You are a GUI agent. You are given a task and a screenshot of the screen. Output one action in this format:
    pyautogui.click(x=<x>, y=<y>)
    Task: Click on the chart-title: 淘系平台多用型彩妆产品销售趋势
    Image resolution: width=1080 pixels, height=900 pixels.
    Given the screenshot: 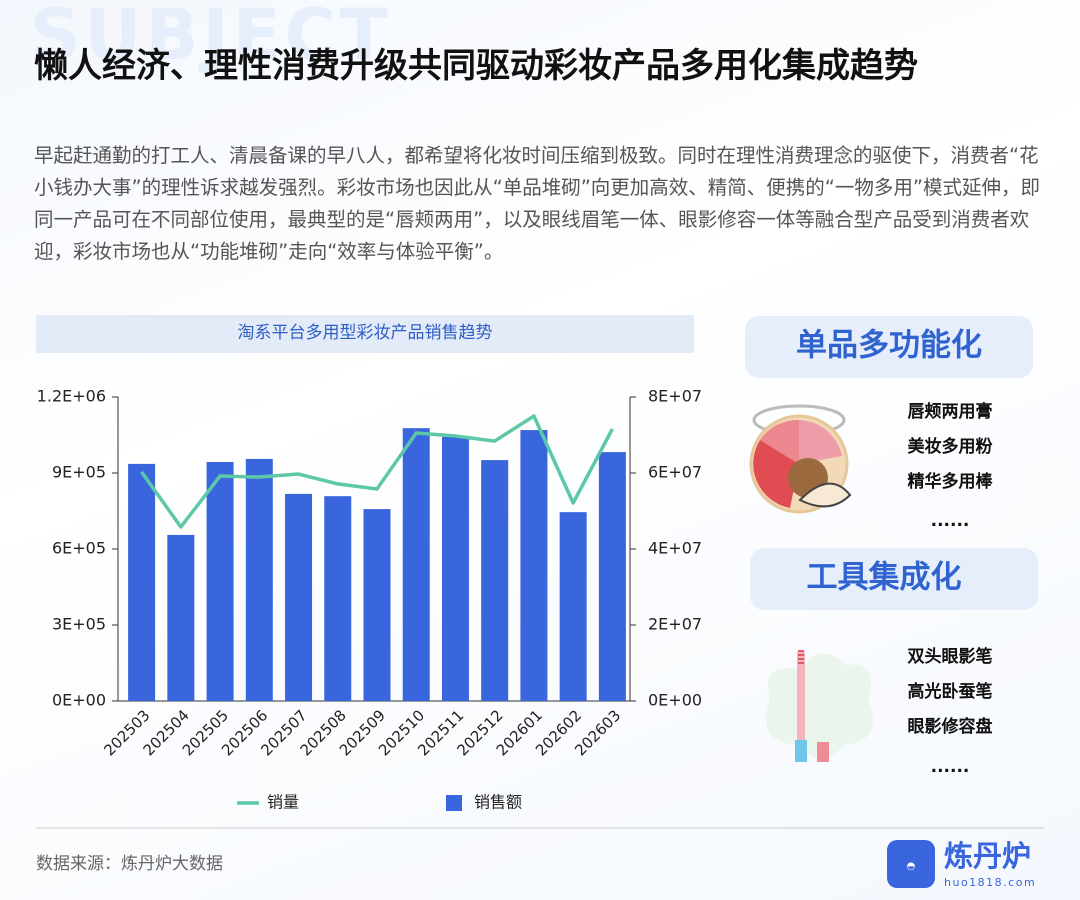 What is the action you would take?
    pyautogui.click(x=365, y=333)
    